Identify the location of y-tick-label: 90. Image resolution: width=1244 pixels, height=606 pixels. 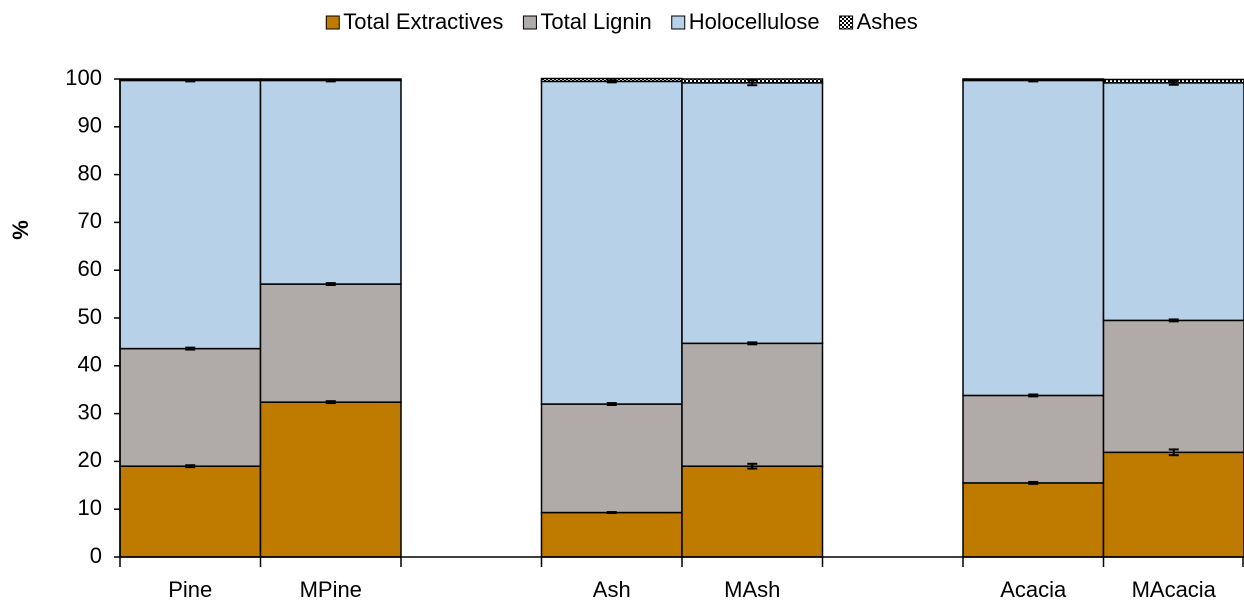
(90, 125).